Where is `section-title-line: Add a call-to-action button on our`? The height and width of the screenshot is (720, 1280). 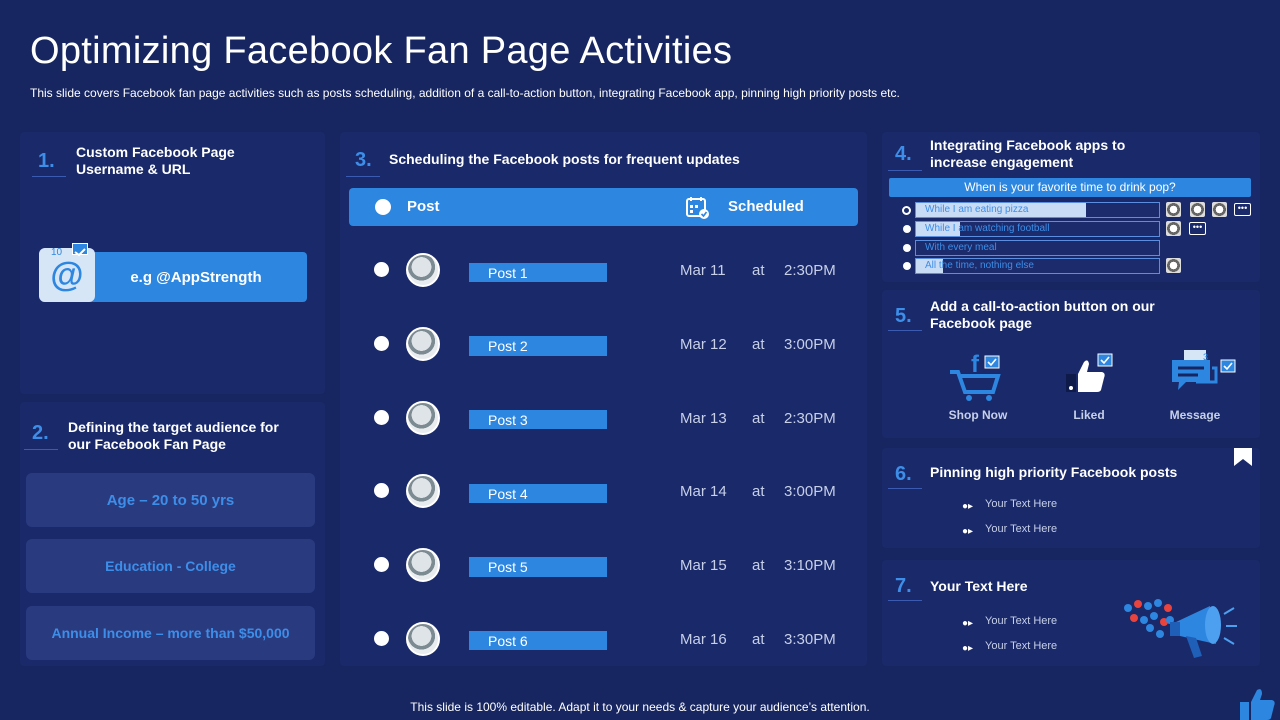
section-title-line: Add a call-to-action button on our is located at coordinates (1042, 306).